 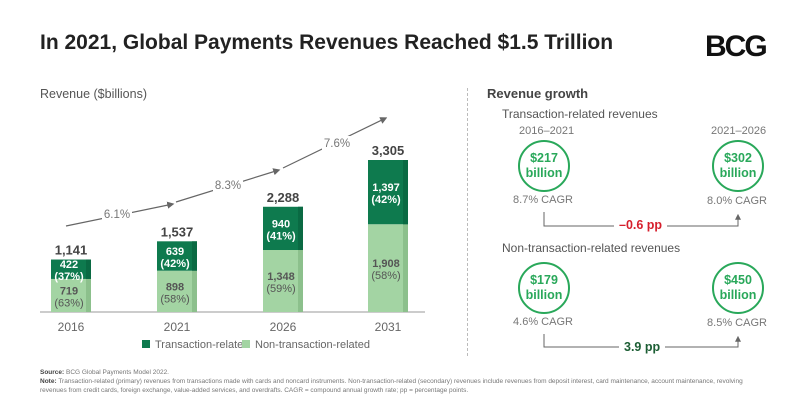 What do you see at coordinates (283, 327) in the screenshot?
I see `x-tick-label: 2026` at bounding box center [283, 327].